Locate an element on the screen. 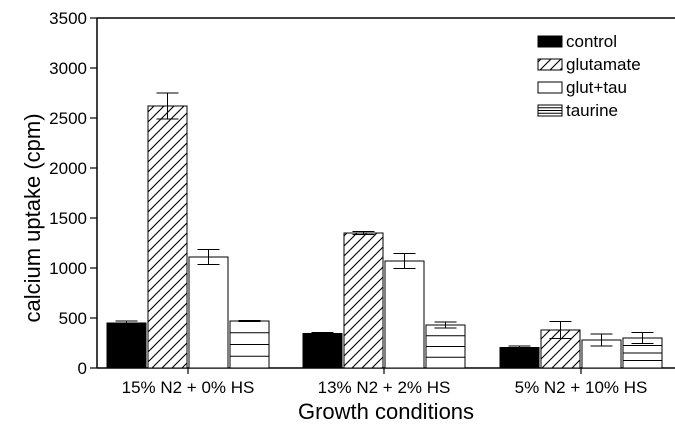  legend-item-taurine: taurine is located at coordinates (577, 110).